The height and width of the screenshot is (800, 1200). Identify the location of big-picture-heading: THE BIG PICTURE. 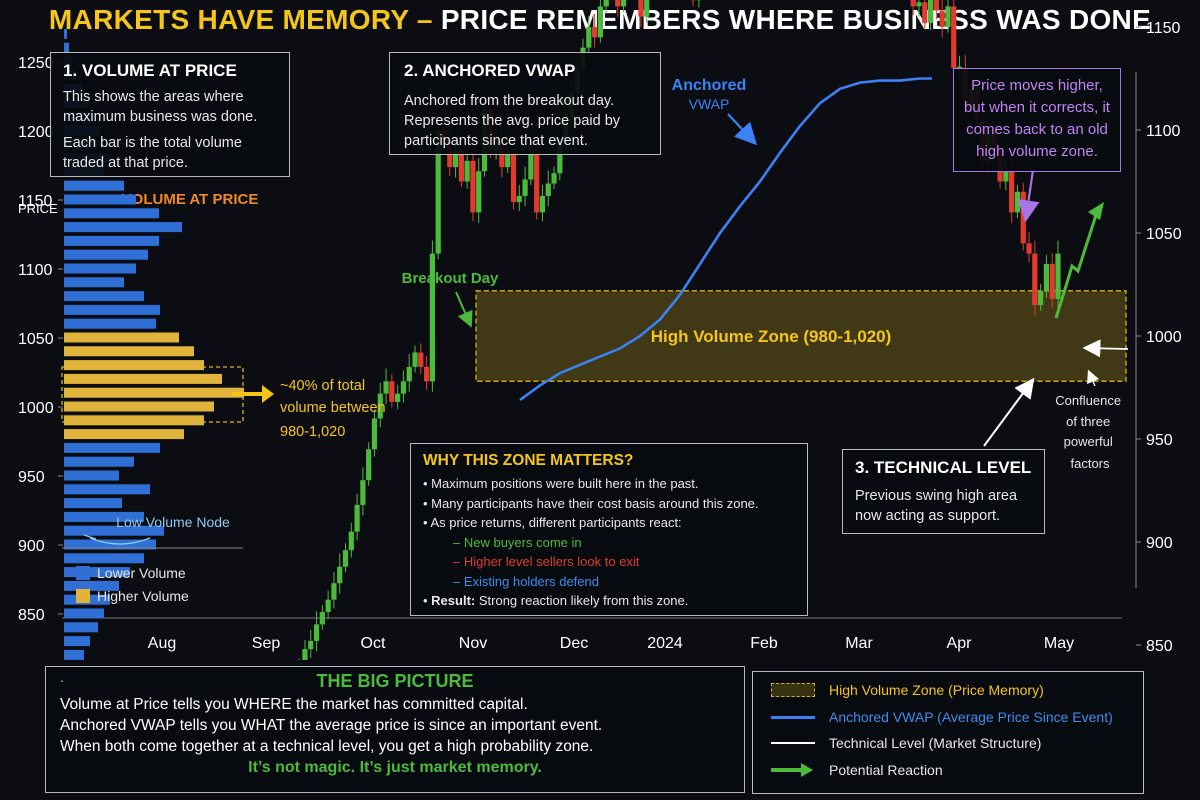
(395, 681).